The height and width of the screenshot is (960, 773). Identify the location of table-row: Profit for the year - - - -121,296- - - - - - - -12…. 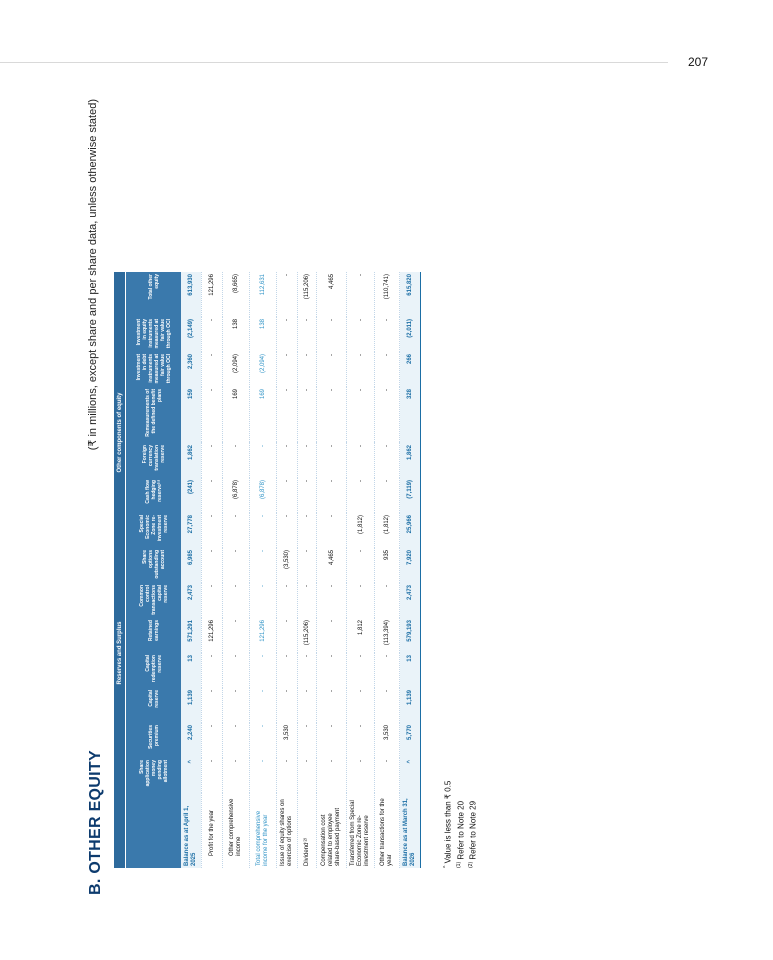
(212, 570).